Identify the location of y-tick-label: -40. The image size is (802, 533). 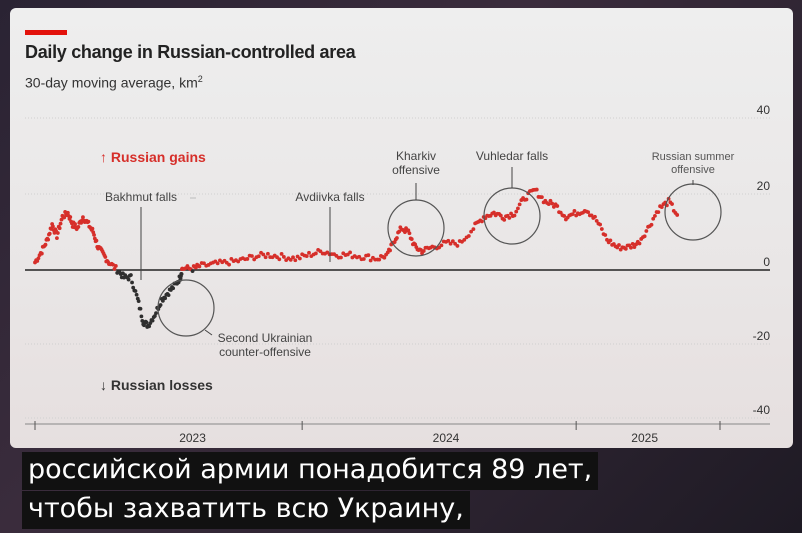
(762, 410).